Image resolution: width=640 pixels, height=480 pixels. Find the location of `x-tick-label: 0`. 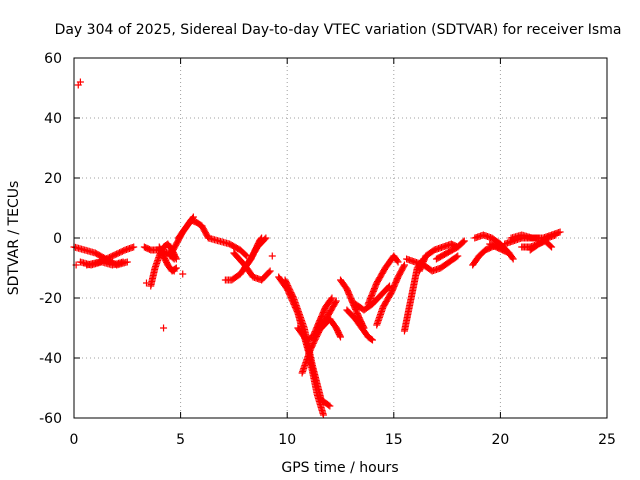

x-tick-label: 0 is located at coordinates (74, 440).